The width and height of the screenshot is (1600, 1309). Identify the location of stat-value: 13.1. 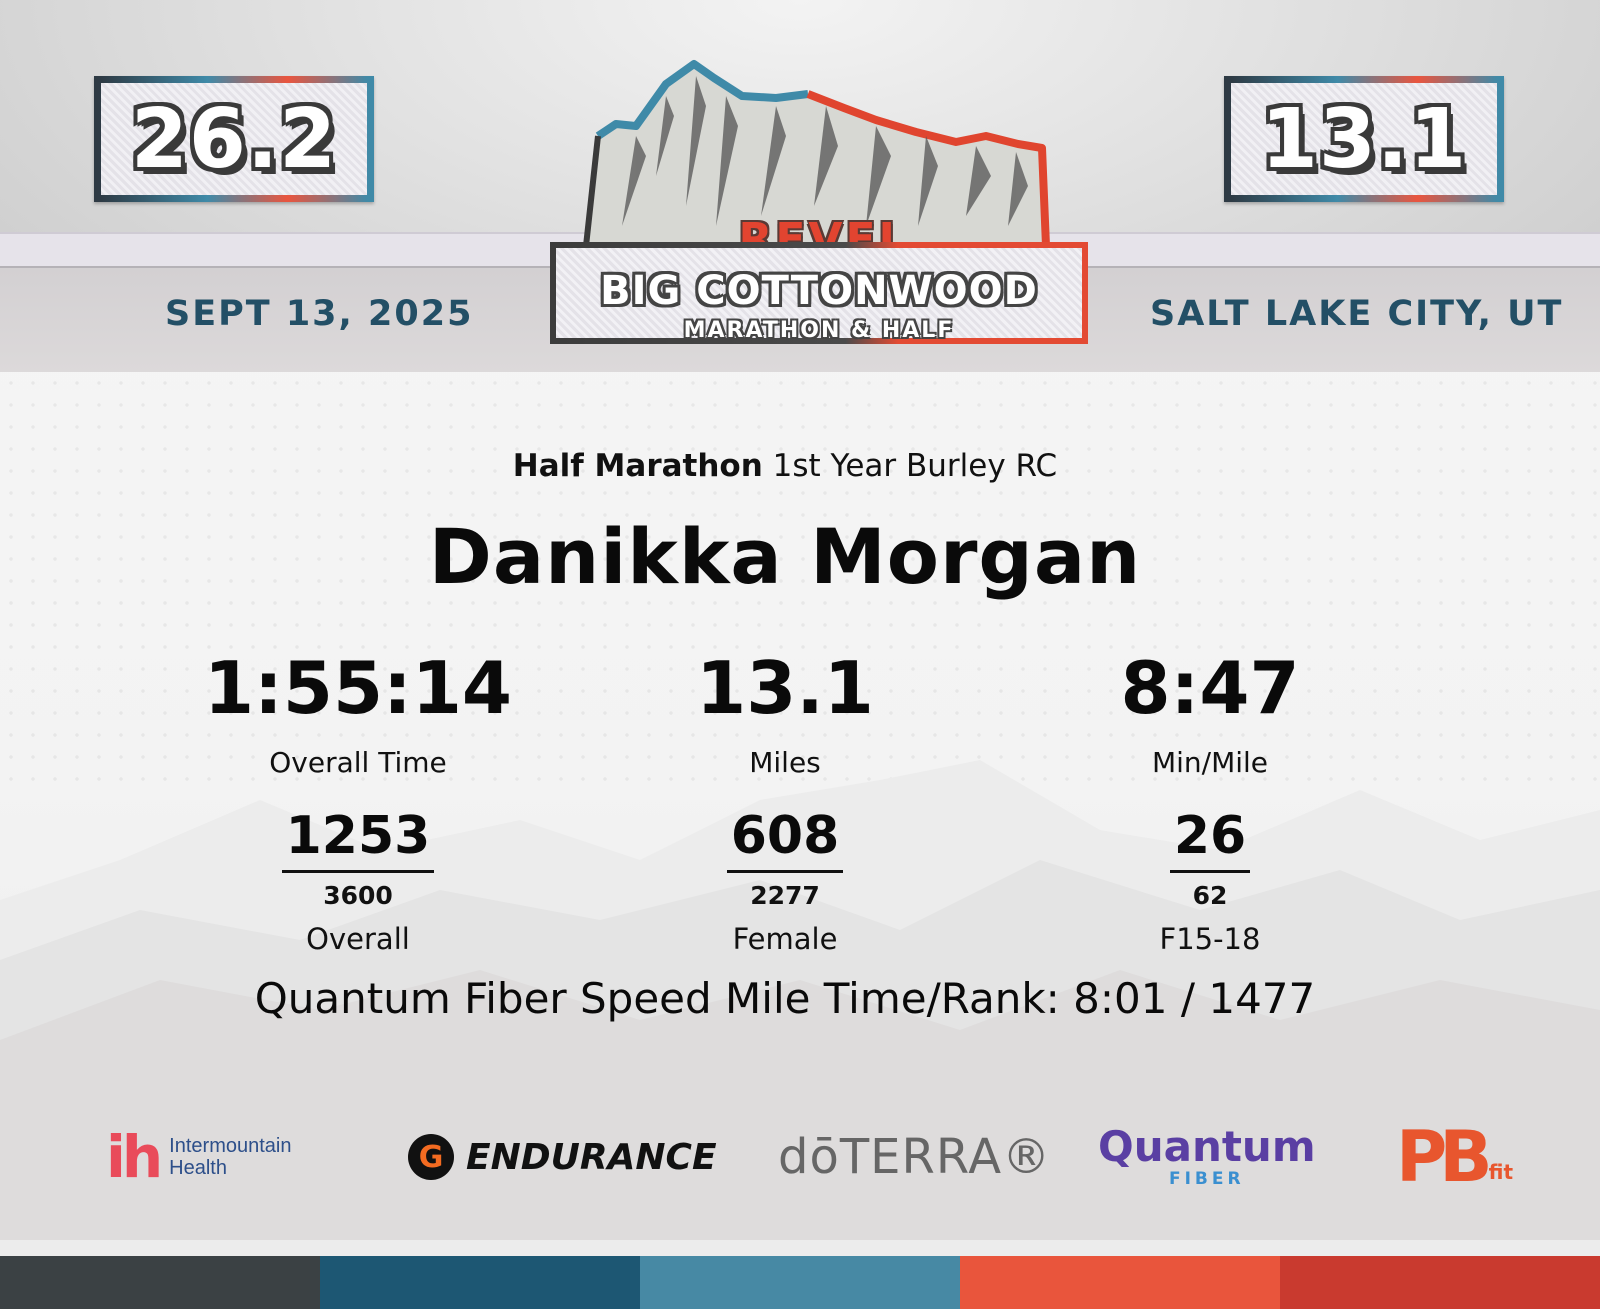
(785, 688).